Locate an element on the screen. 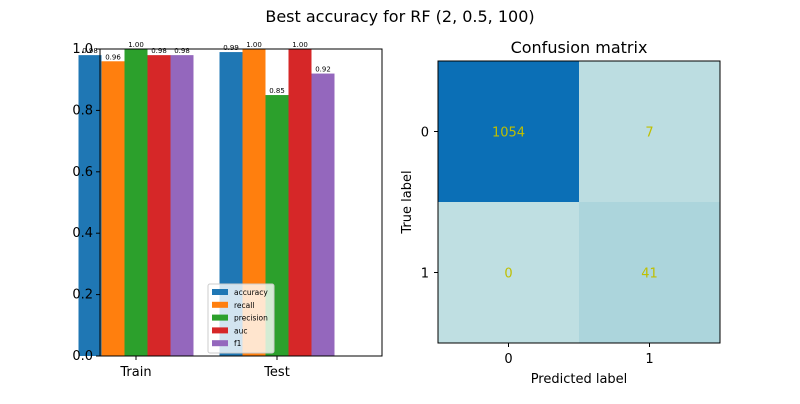 Image resolution: width=800 pixels, height=404 pixels. cm-y-tick-label: 1 is located at coordinates (425, 274).